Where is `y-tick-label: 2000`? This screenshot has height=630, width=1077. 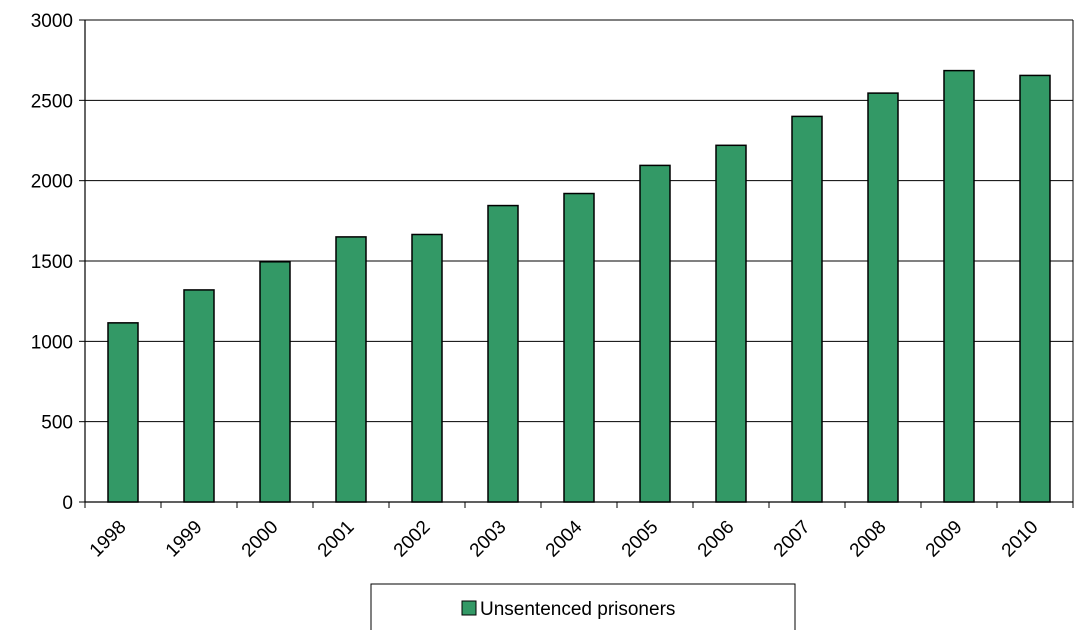 y-tick-label: 2000 is located at coordinates (52, 182).